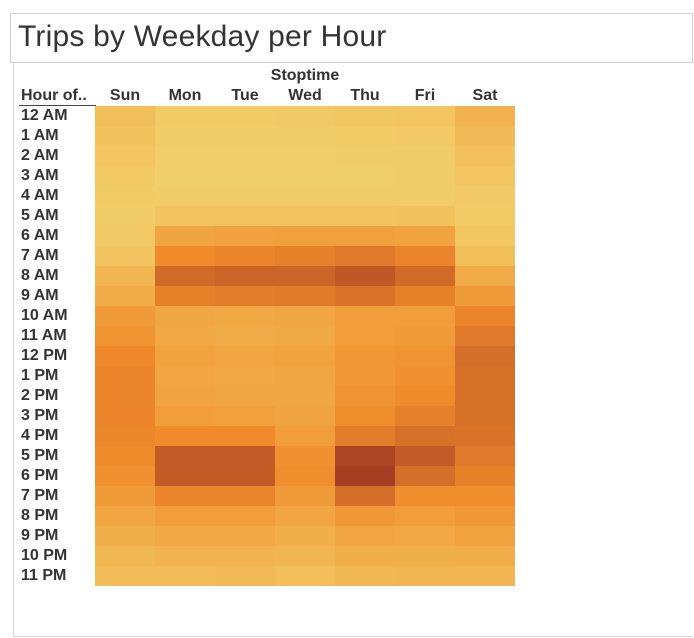 This screenshot has width=694, height=638. Describe the element at coordinates (365, 116) in the screenshot. I see `heat-cell-thu-12am` at that location.